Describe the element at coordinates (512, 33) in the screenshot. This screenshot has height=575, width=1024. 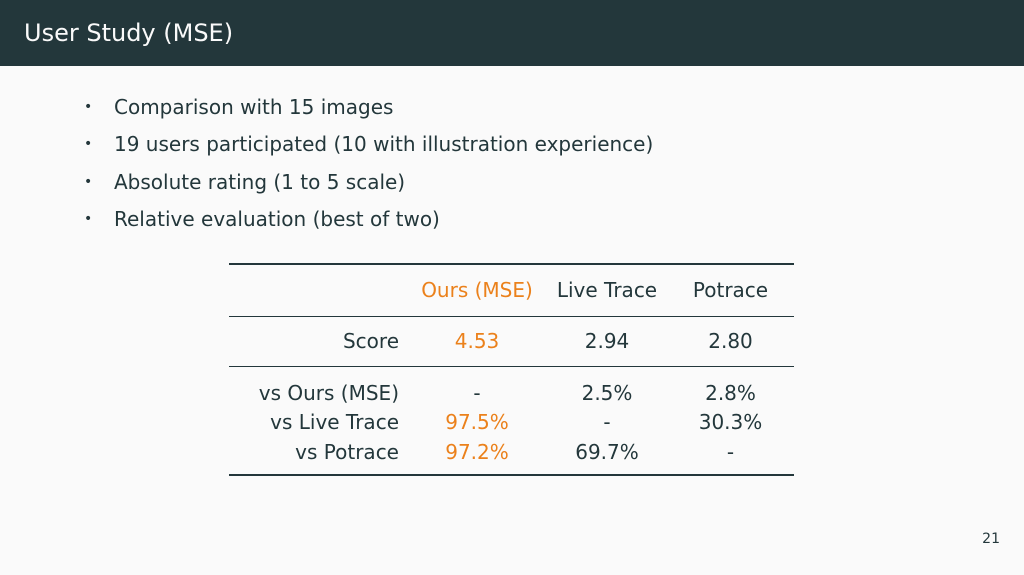
I see `slide-header: User Study (MSE)` at that location.